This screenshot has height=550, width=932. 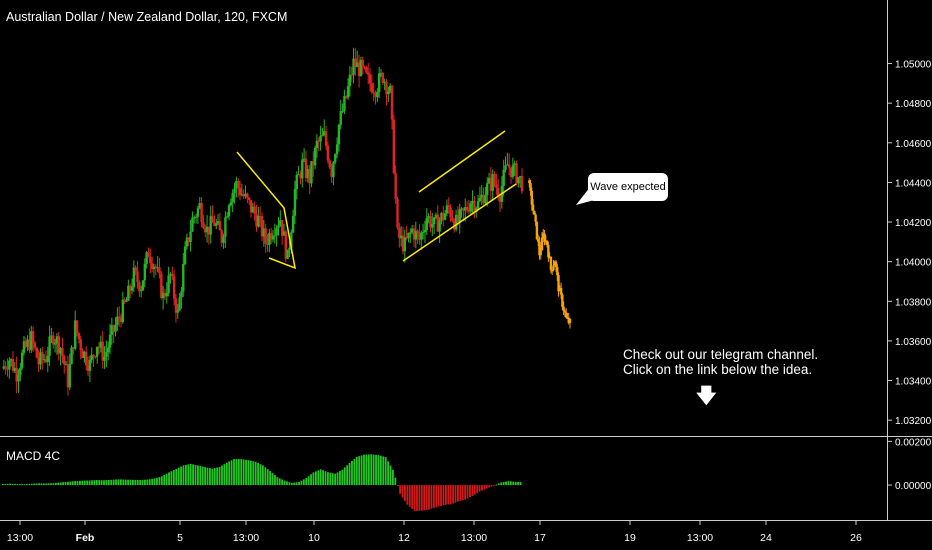 What do you see at coordinates (266, 210) in the screenshot?
I see `flag-pattern` at bounding box center [266, 210].